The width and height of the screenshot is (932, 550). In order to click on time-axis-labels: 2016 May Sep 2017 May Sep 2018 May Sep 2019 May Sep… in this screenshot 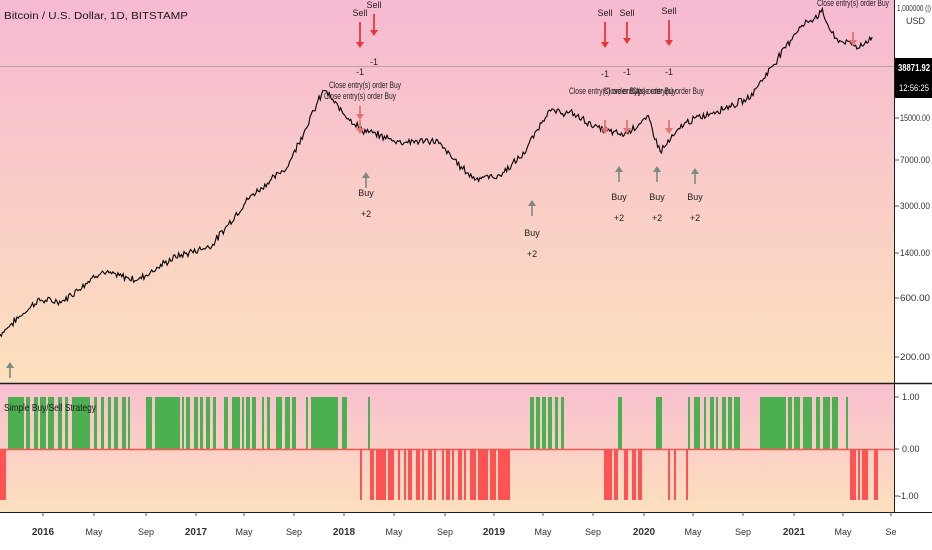, I will do `click(464, 525)`.